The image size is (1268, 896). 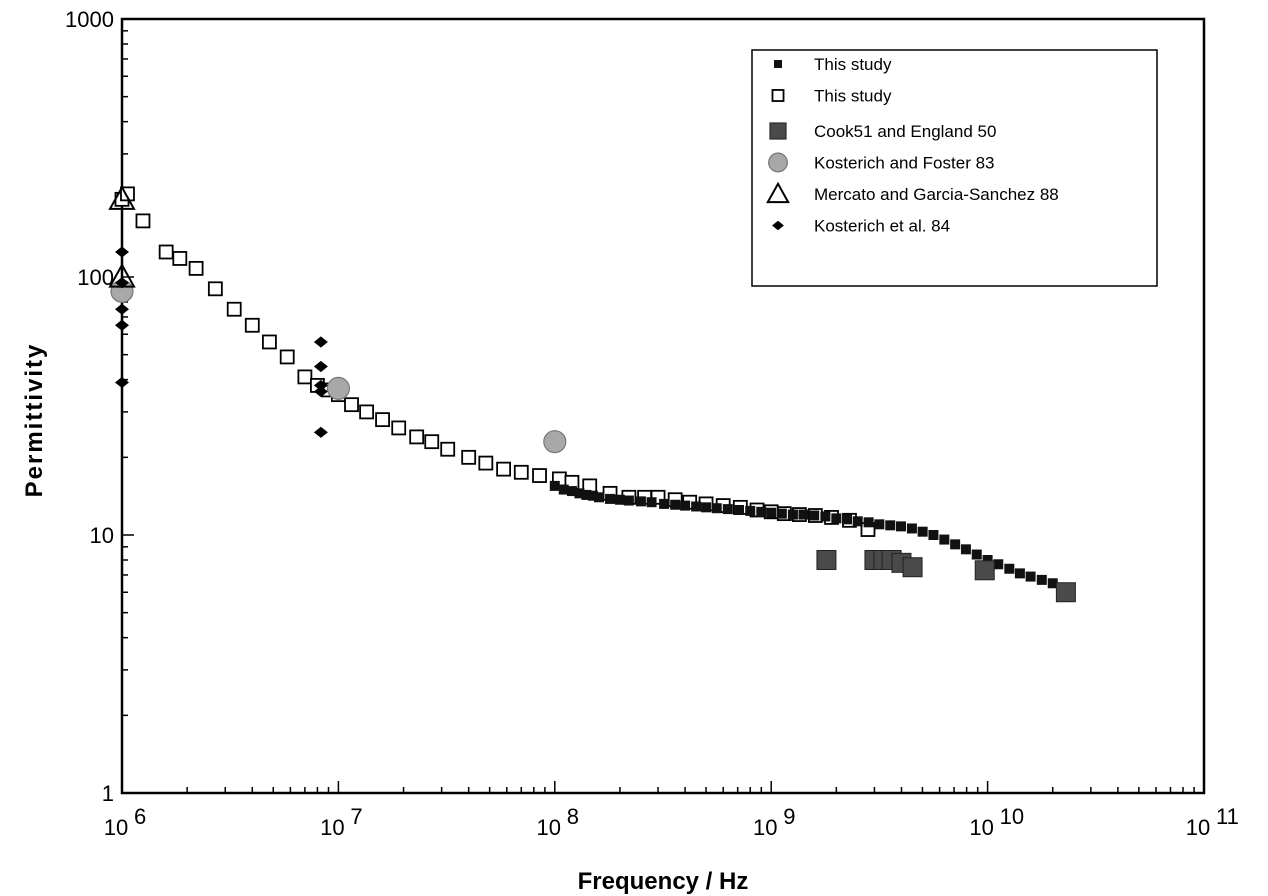 What do you see at coordinates (221, 342) in the screenshot?
I see `series-filled-diamond` at bounding box center [221, 342].